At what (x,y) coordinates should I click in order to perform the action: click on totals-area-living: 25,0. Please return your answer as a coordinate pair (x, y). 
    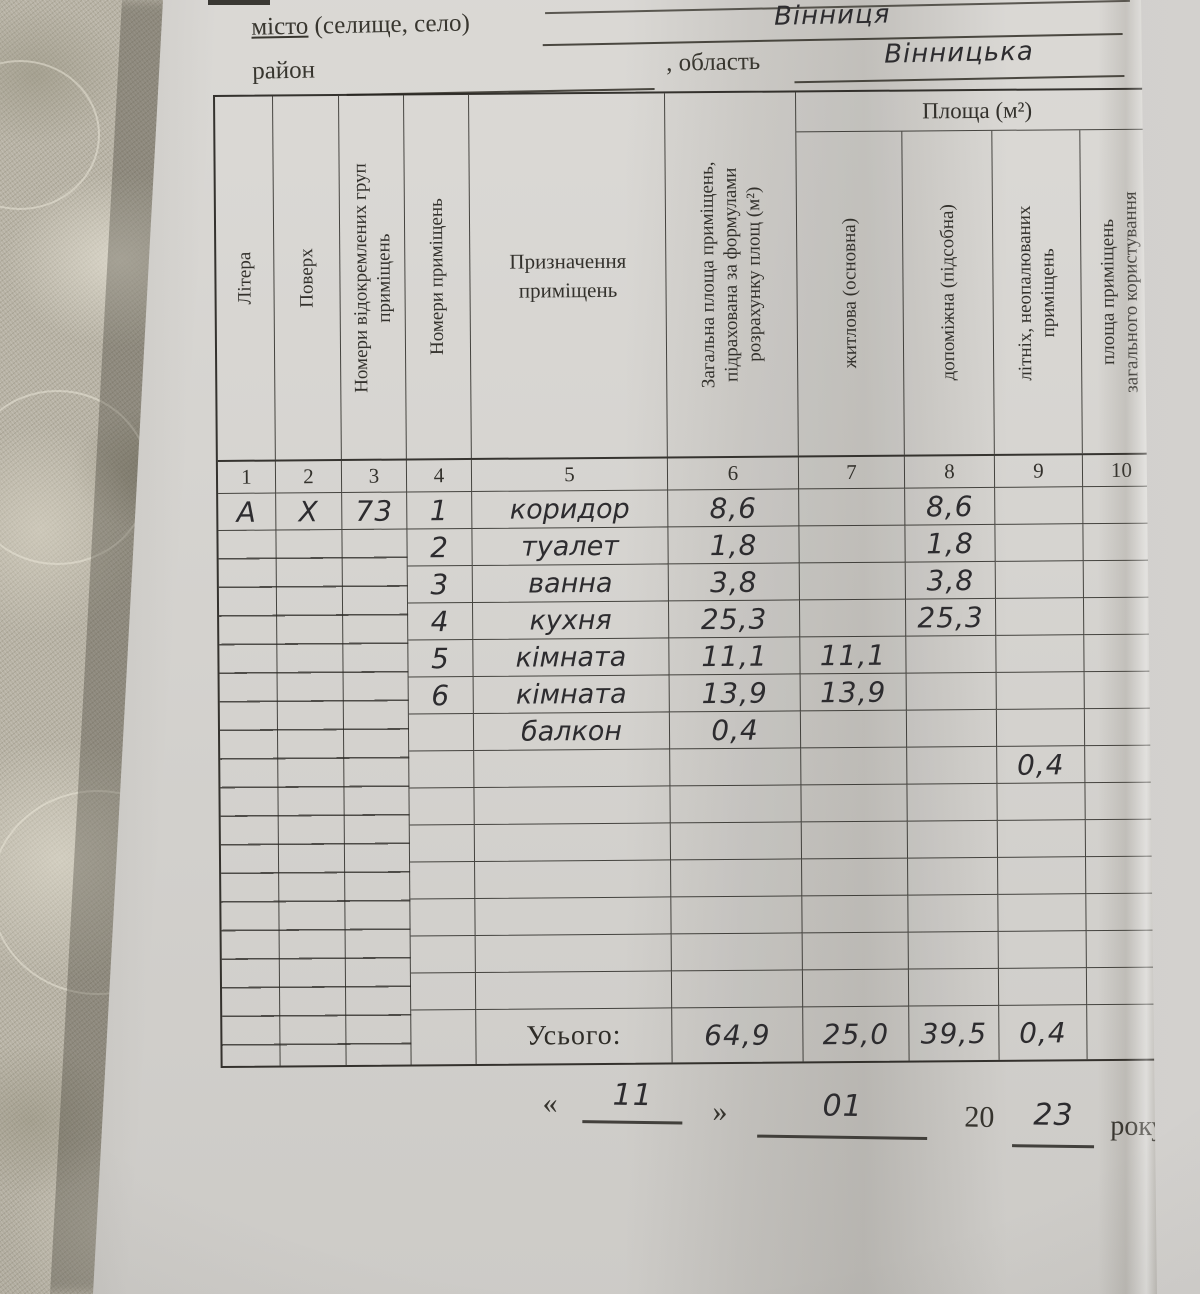
    Looking at the image, I should click on (856, 1034).